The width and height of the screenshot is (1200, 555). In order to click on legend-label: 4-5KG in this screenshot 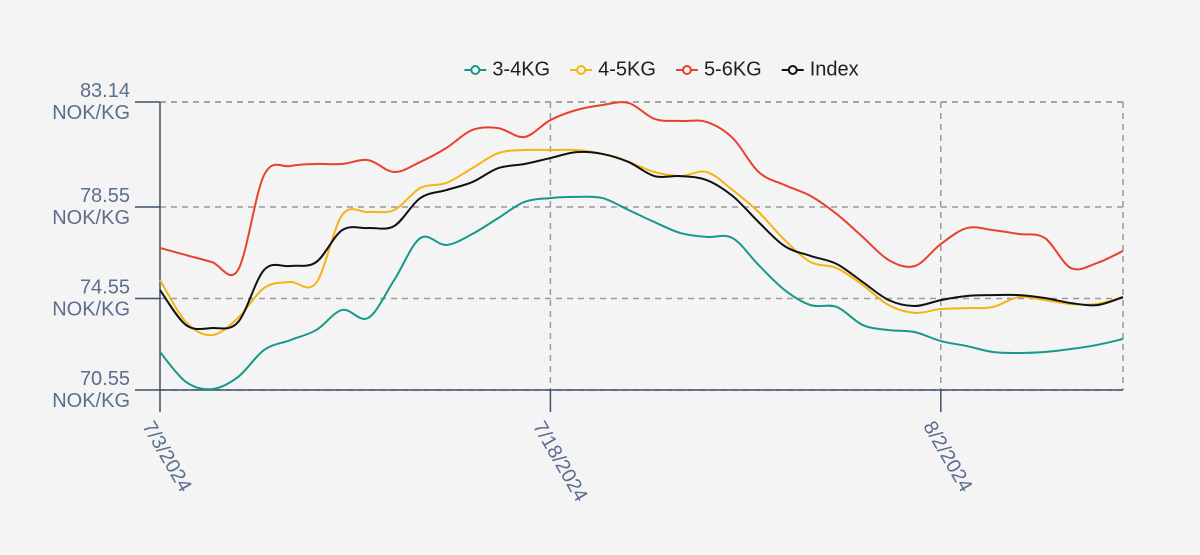, I will do `click(627, 69)`.